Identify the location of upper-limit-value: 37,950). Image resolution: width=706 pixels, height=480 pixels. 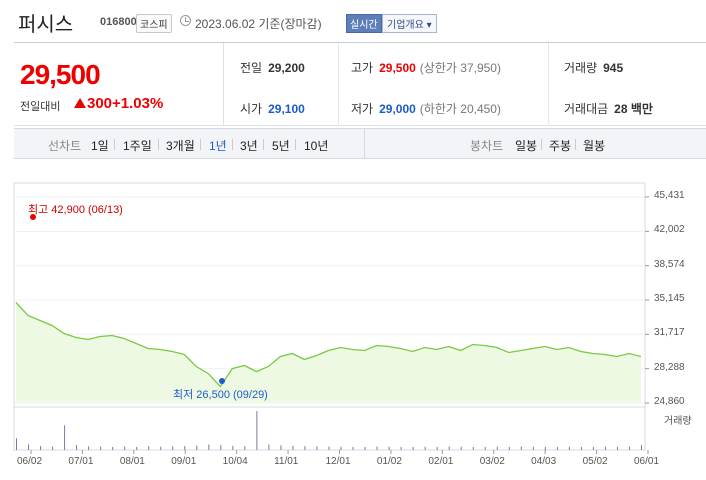
(480, 68).